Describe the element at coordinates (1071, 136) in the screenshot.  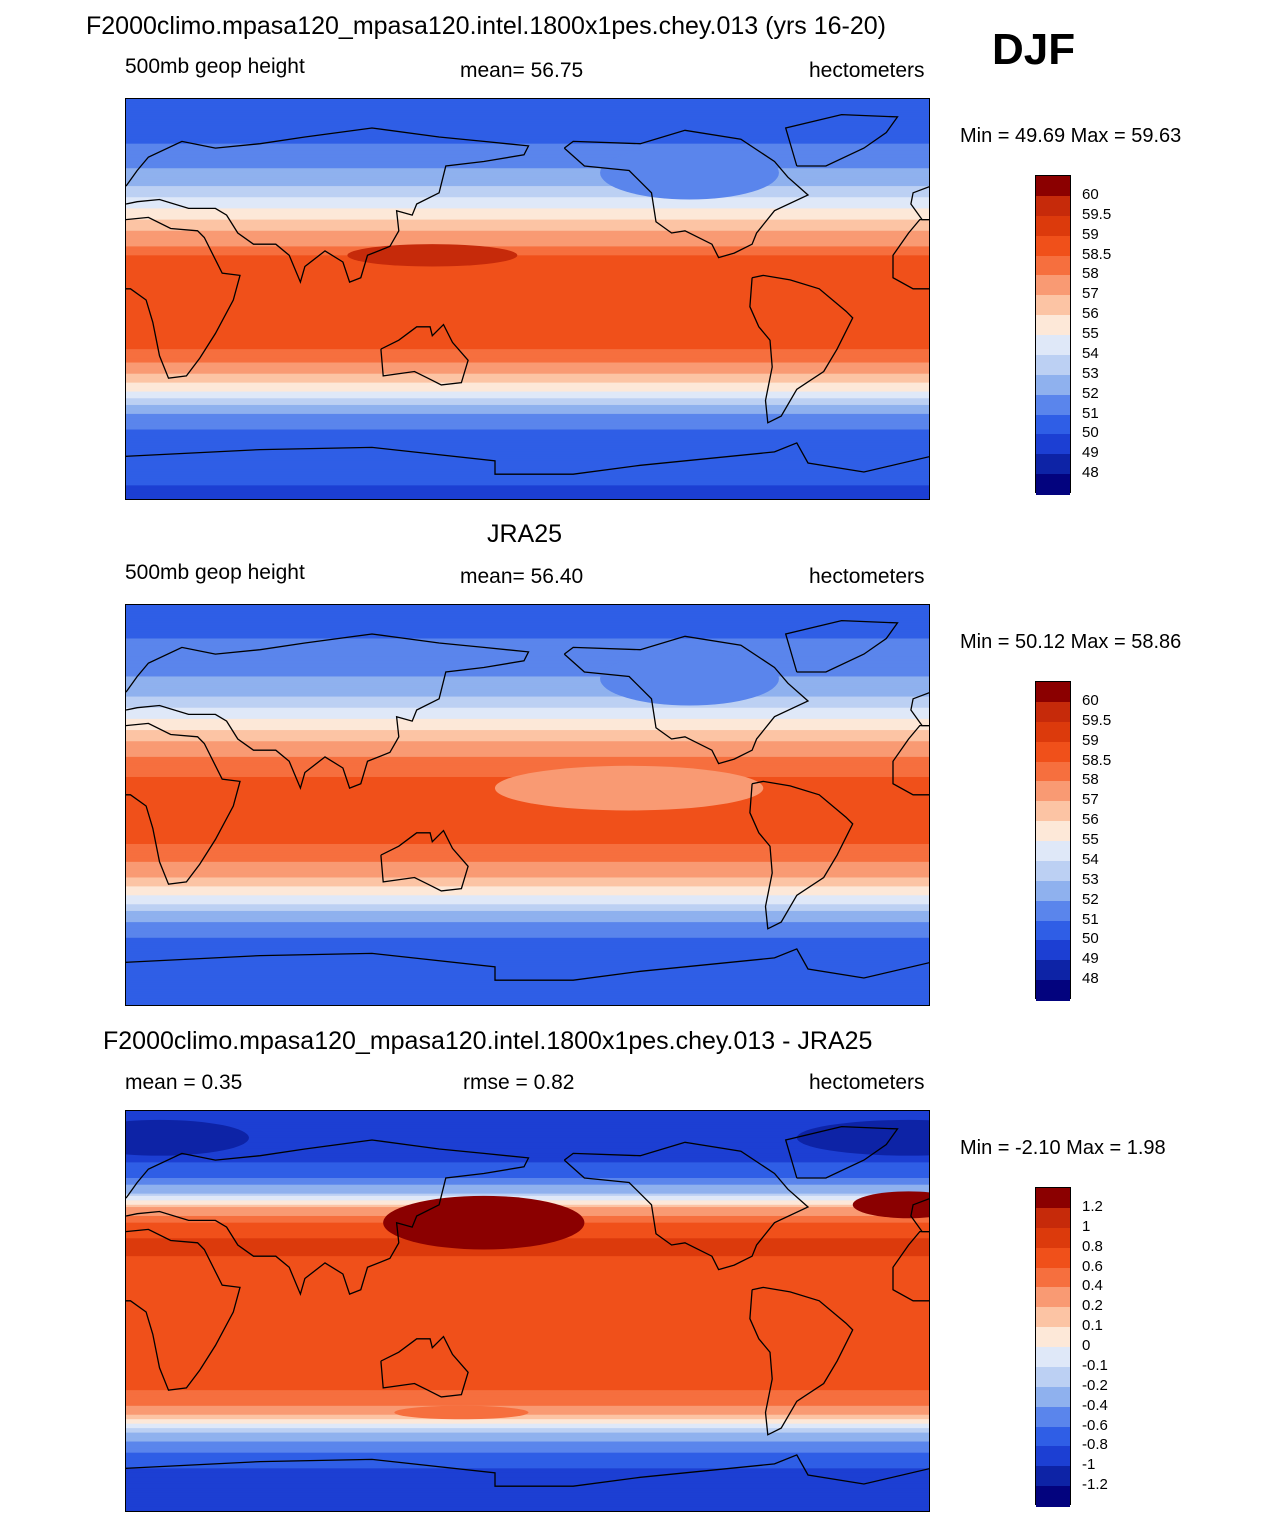
I see `panel-1-minmax: Min = 49.69 Max = 59.63` at that location.